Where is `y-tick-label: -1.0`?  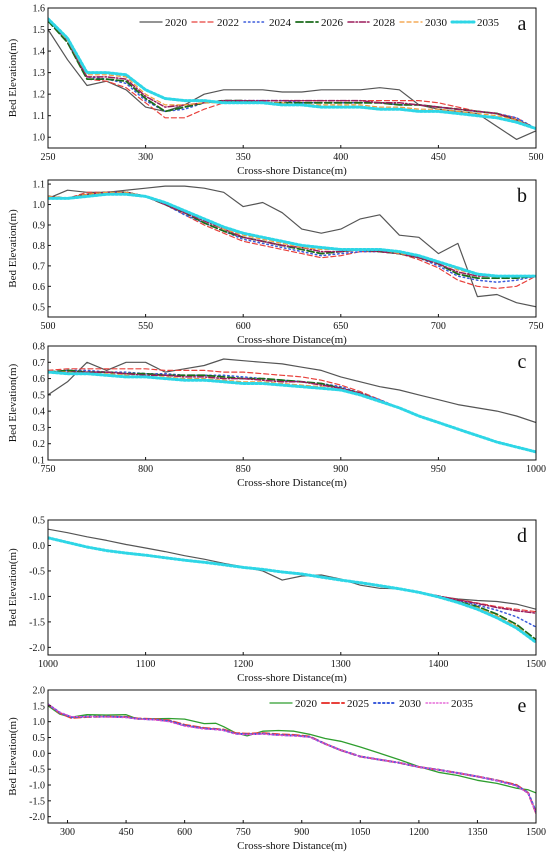 y-tick-label: -1.0 is located at coordinates (37, 786).